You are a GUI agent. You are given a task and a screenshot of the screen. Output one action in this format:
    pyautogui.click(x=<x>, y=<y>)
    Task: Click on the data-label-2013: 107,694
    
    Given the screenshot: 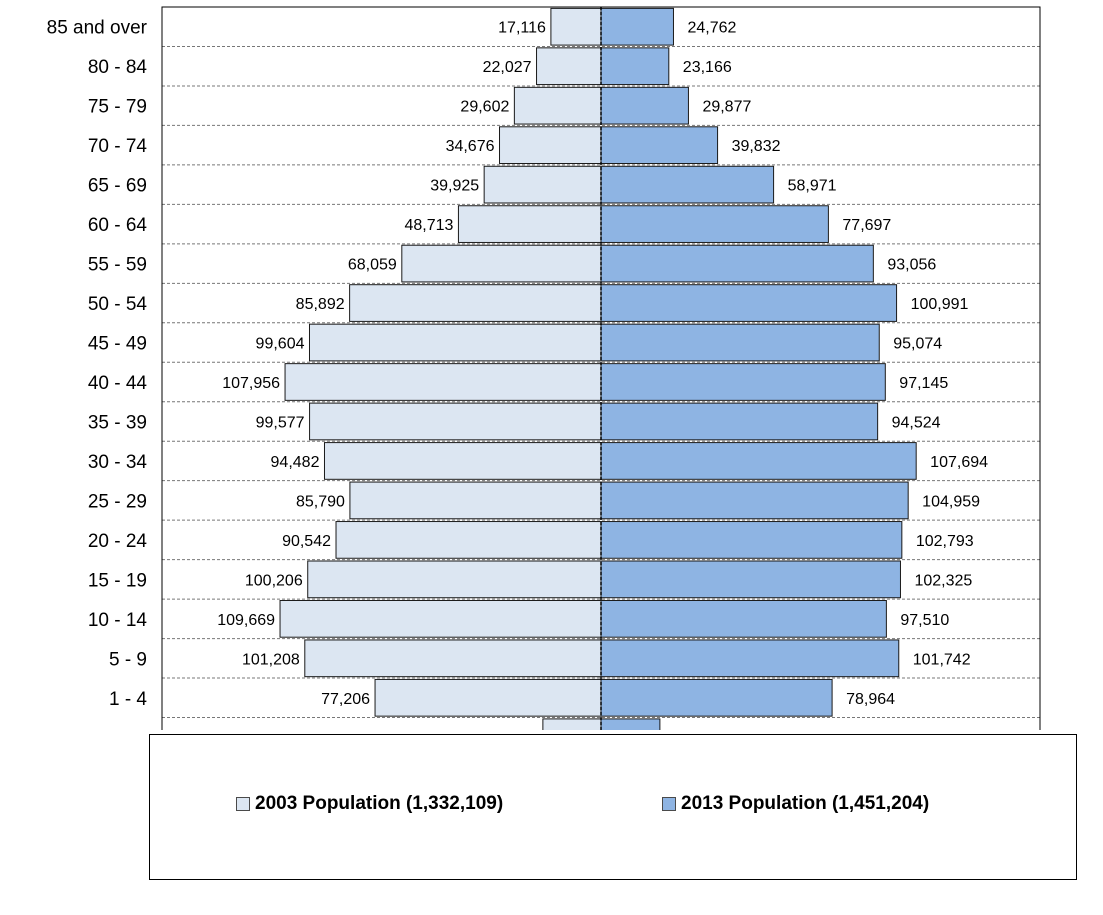 What is the action you would take?
    pyautogui.click(x=959, y=462)
    